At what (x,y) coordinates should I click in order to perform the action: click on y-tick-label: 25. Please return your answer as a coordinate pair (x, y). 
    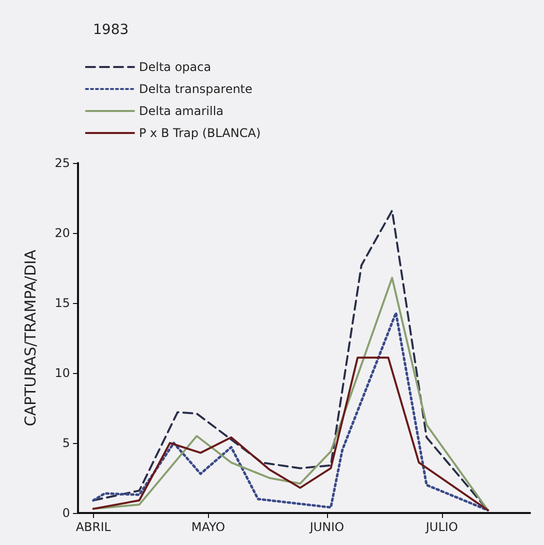
    Looking at the image, I should click on (62, 163).